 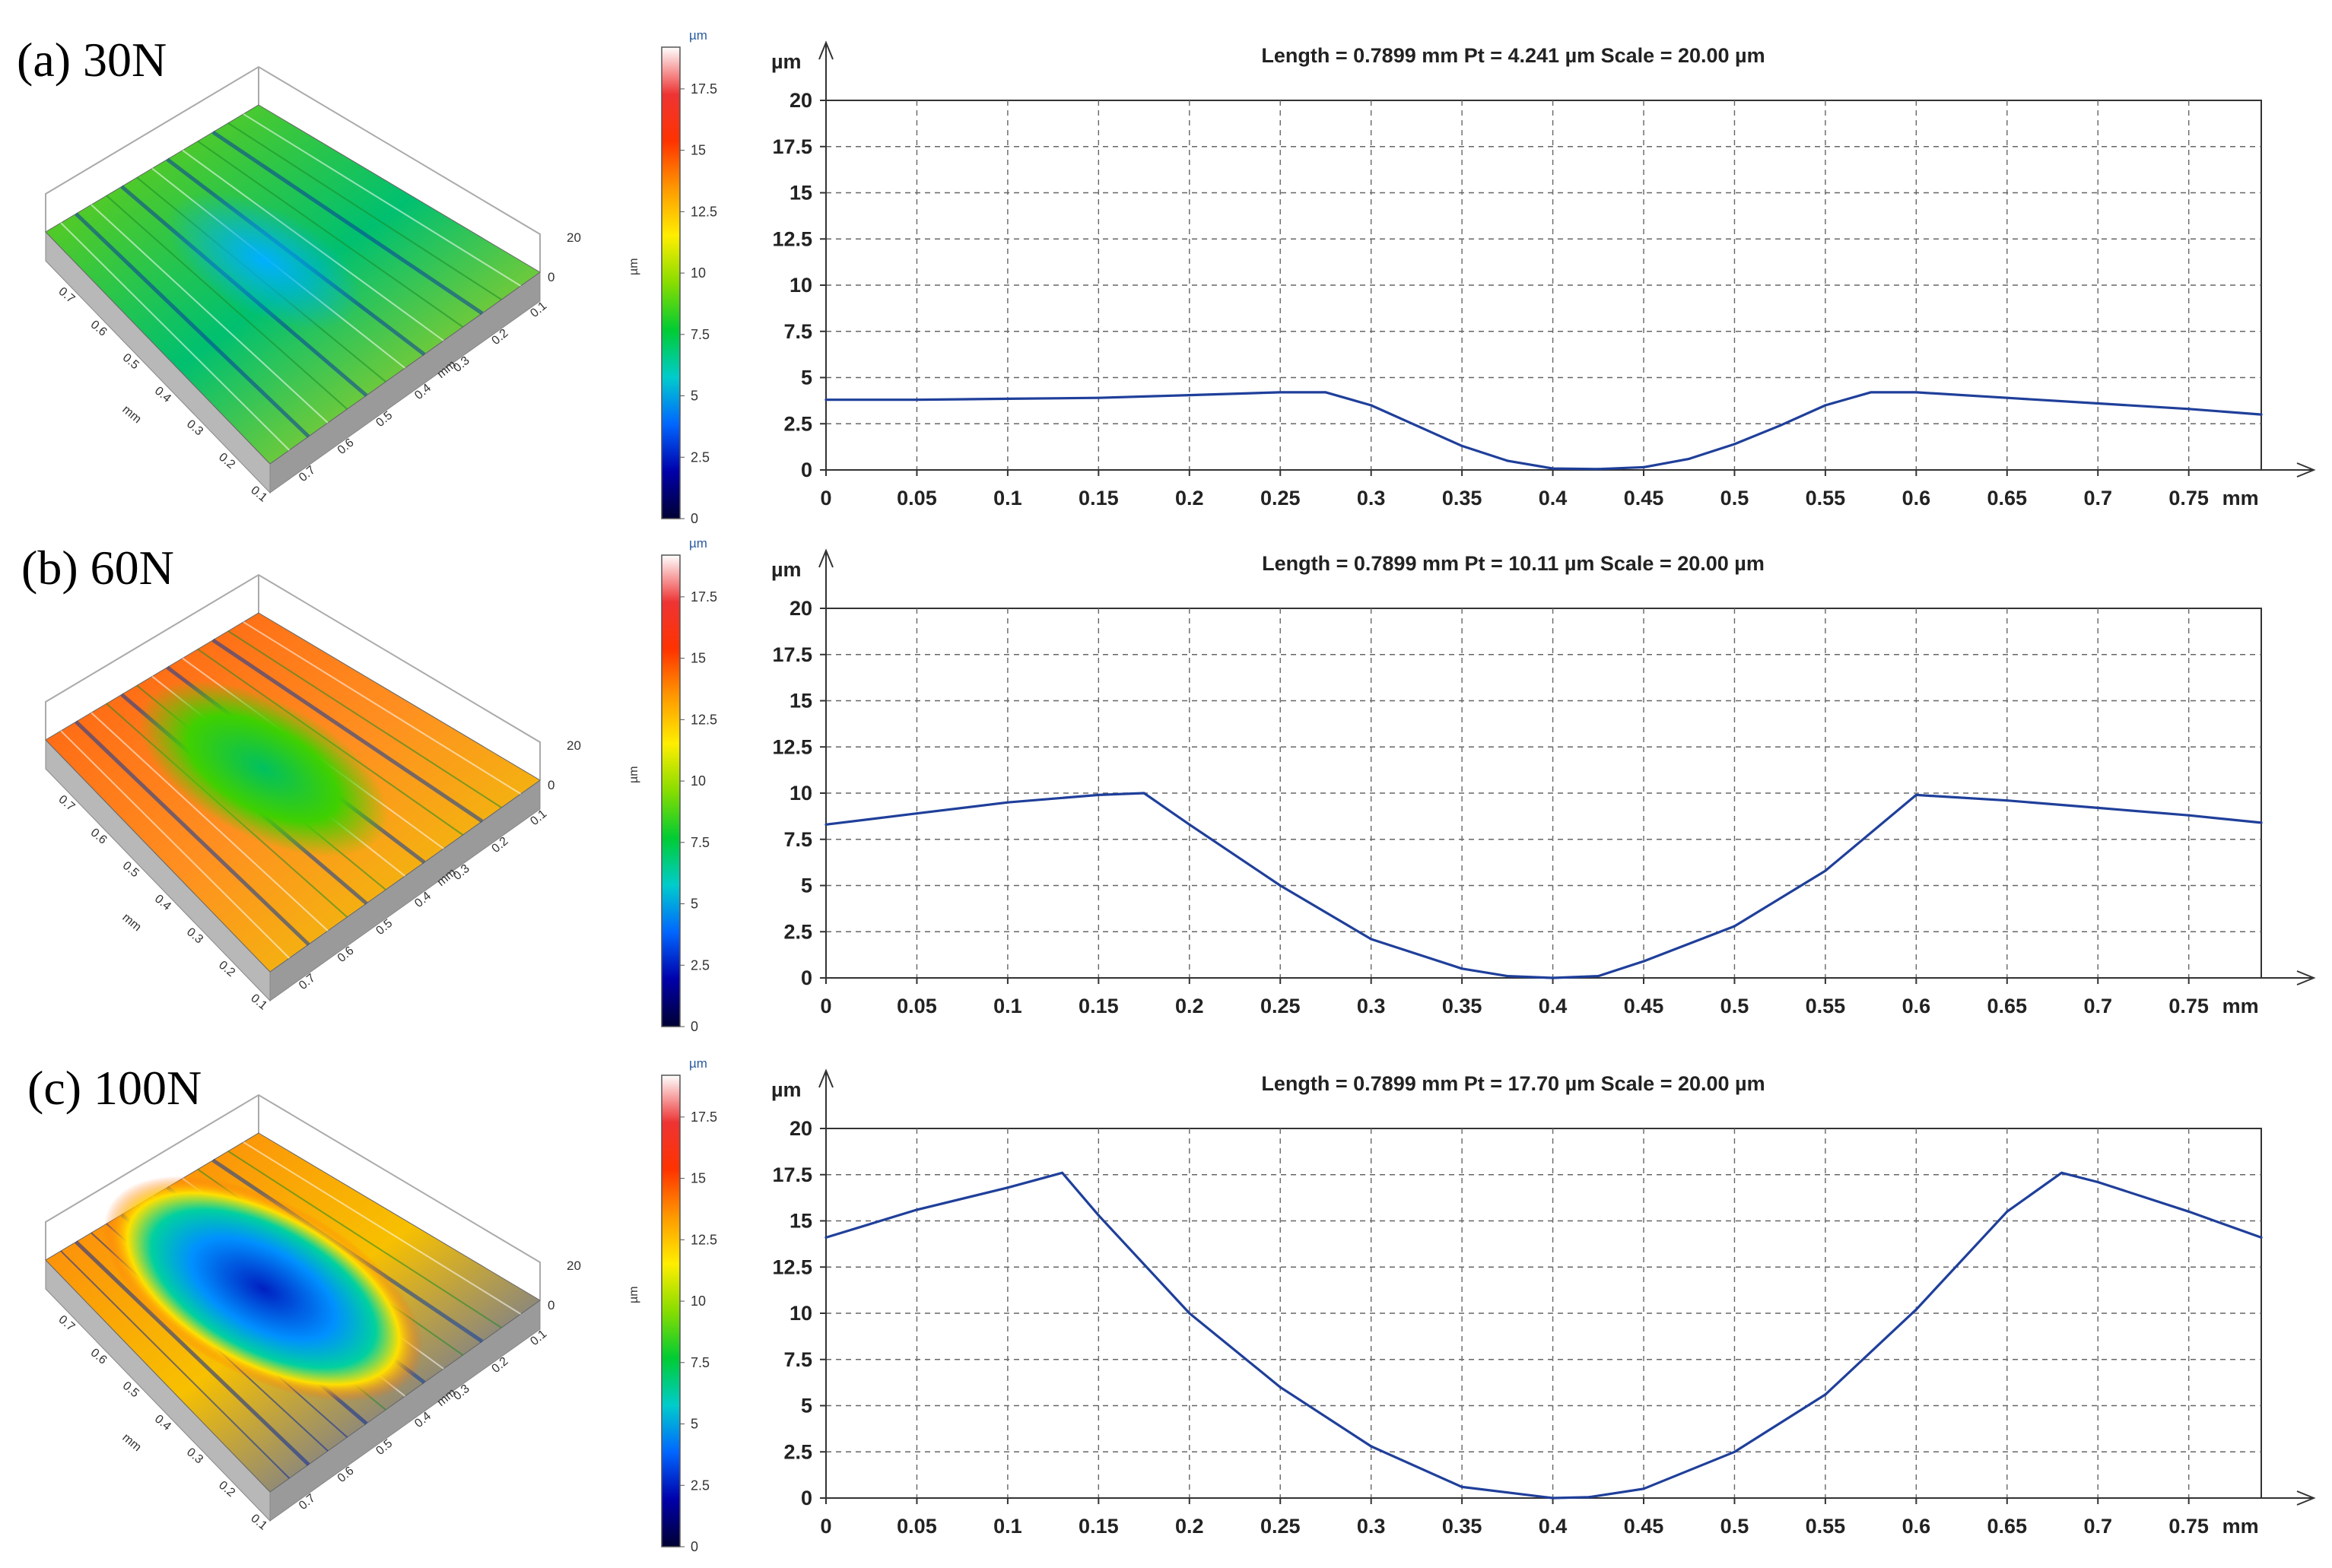 I want to click on colorbar-unit: µm, so click(x=698, y=1063).